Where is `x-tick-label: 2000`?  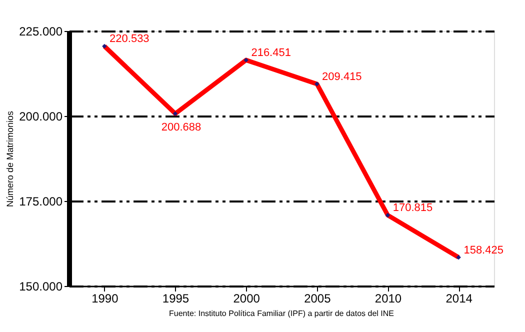 x-tick-label: 2000 is located at coordinates (246, 299).